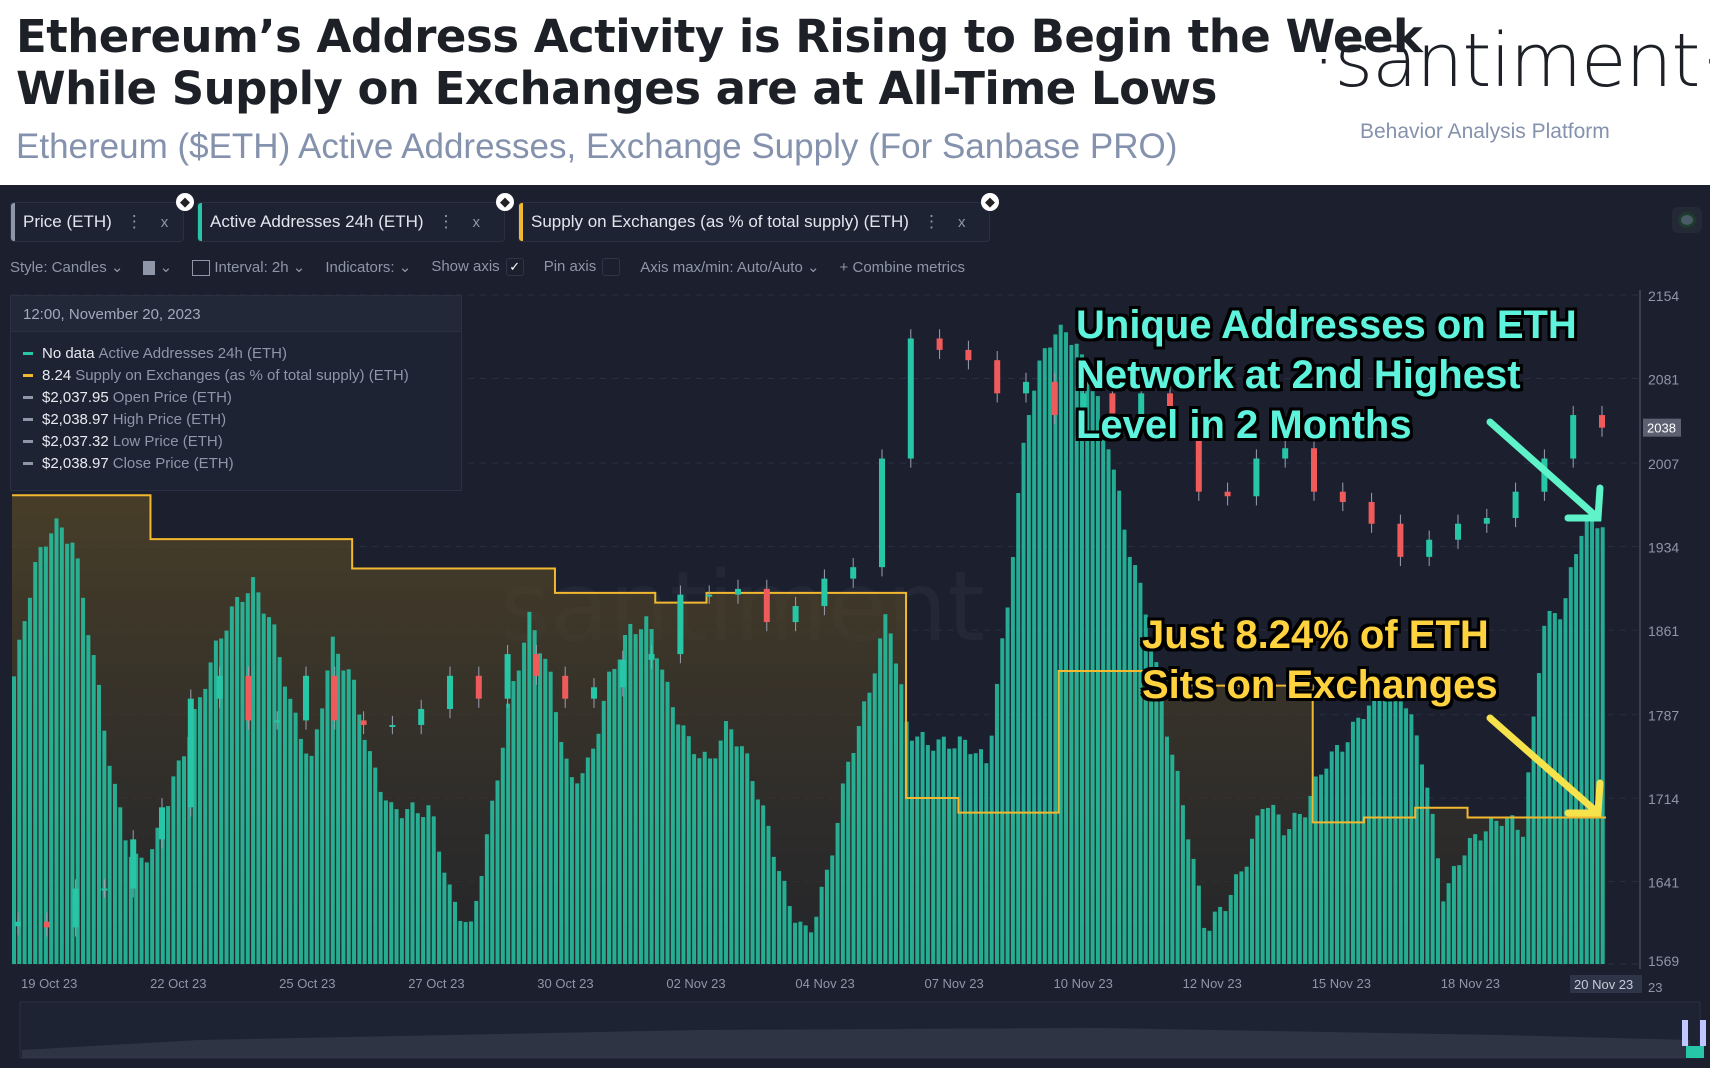 Image resolution: width=1710 pixels, height=1068 pixels. What do you see at coordinates (149, 268) in the screenshot?
I see `color-swatch` at bounding box center [149, 268].